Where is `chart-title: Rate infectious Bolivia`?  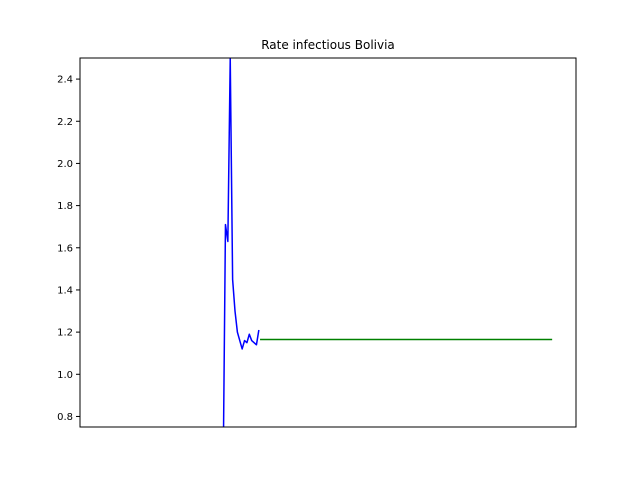
chart-title: Rate infectious Bolivia is located at coordinates (328, 45).